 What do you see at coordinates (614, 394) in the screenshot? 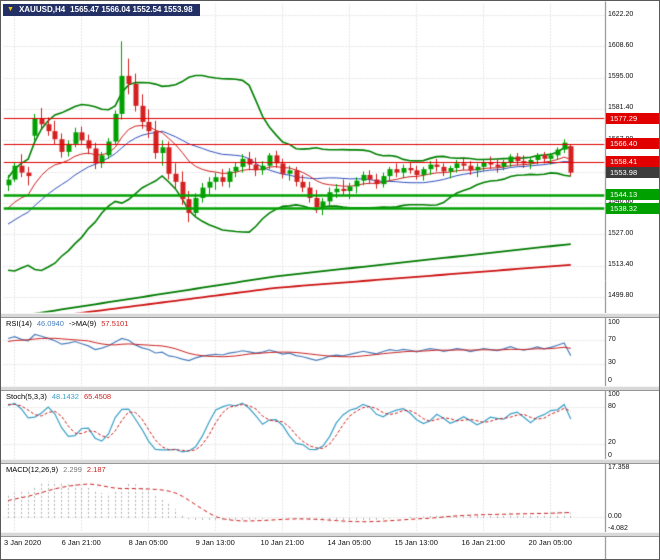
I see `stoch-axis-label: 100` at bounding box center [614, 394].